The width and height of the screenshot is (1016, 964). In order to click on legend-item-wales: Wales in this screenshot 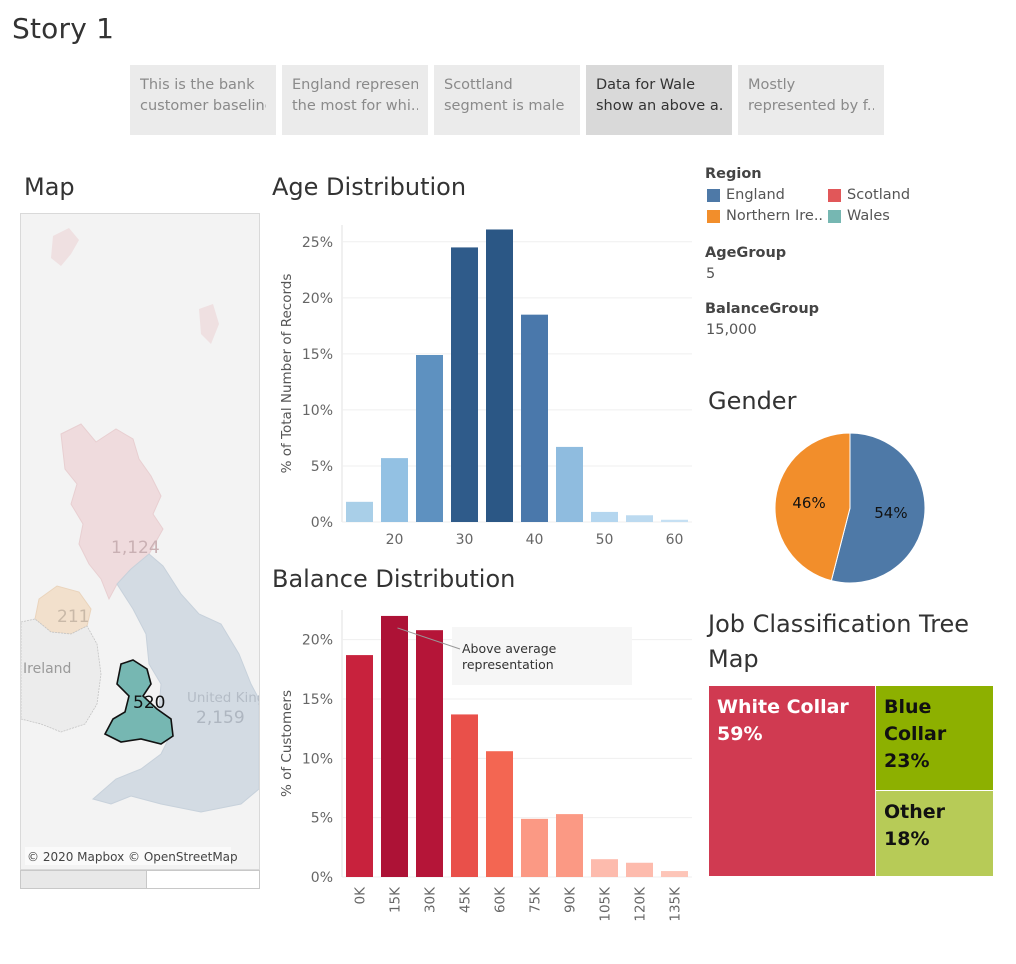, I will do `click(859, 216)`.